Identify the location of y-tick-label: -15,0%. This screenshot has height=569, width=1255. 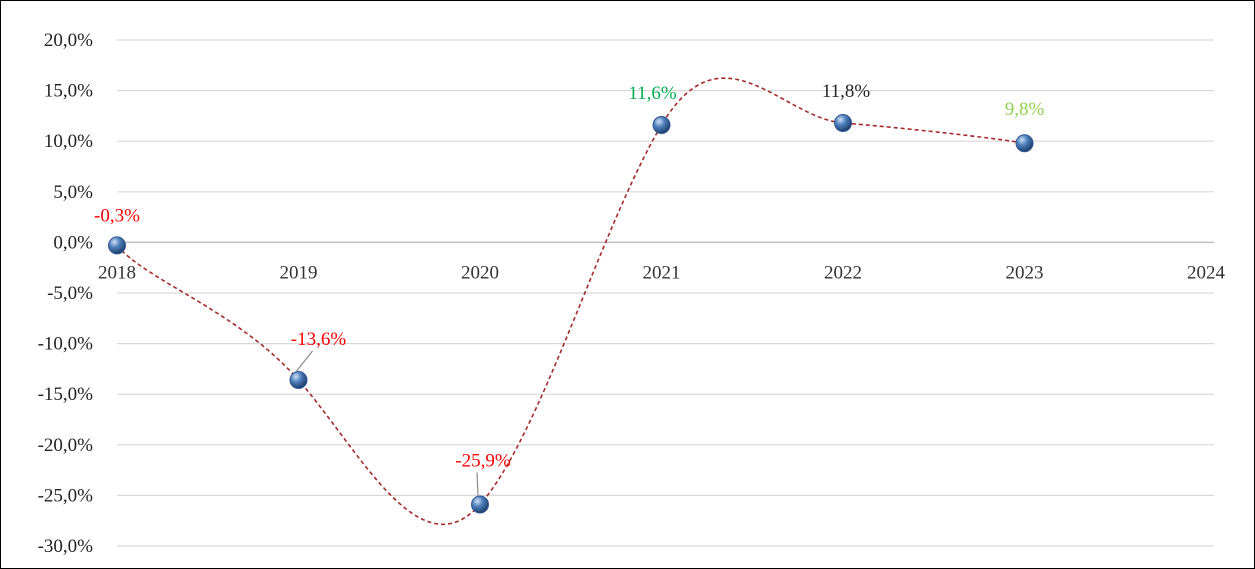
(66, 394).